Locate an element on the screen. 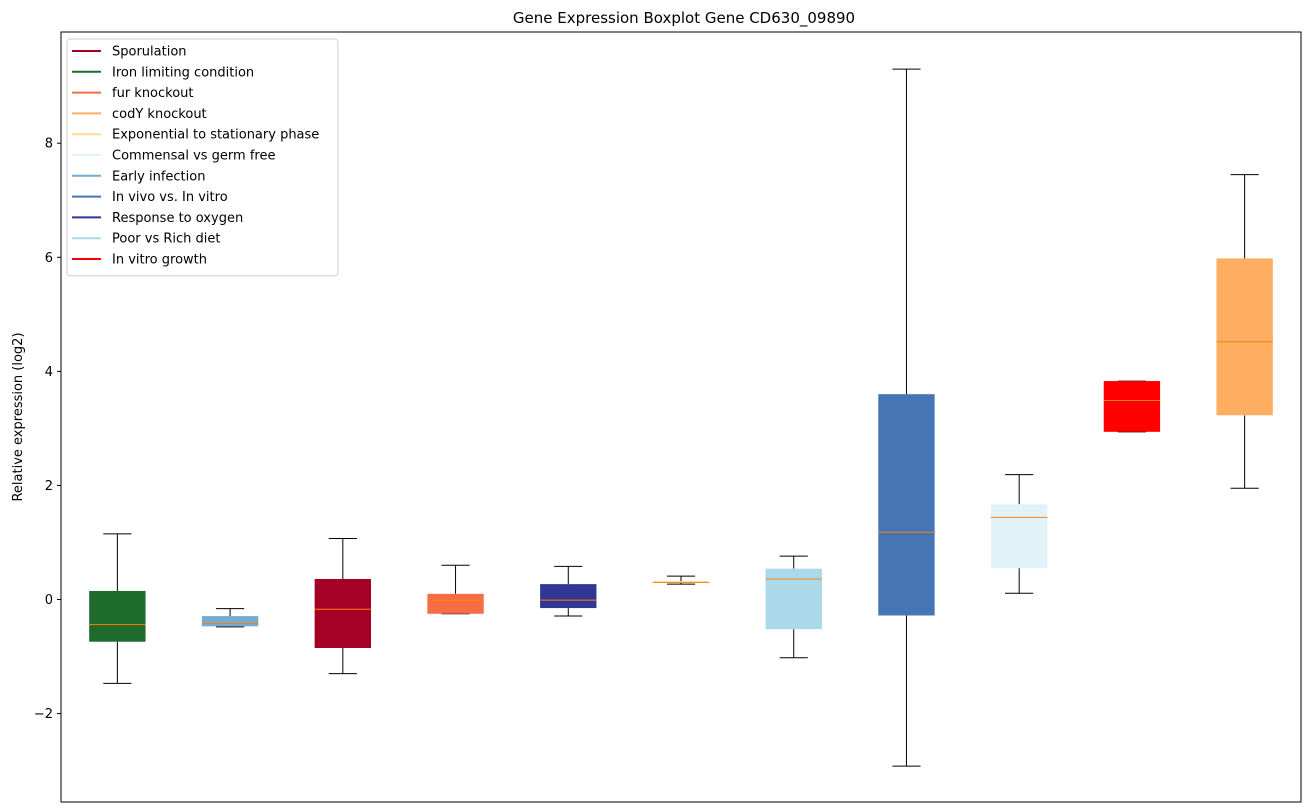 The image size is (1309, 812). legend-label: Sporulation is located at coordinates (149, 52).